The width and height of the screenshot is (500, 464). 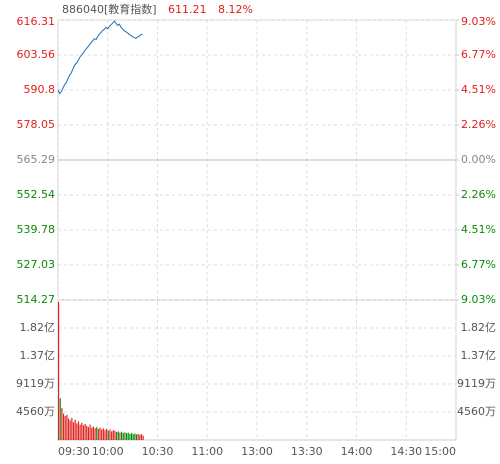 What do you see at coordinates (257, 451) in the screenshot?
I see `x-tick-label: 13:00` at bounding box center [257, 451].